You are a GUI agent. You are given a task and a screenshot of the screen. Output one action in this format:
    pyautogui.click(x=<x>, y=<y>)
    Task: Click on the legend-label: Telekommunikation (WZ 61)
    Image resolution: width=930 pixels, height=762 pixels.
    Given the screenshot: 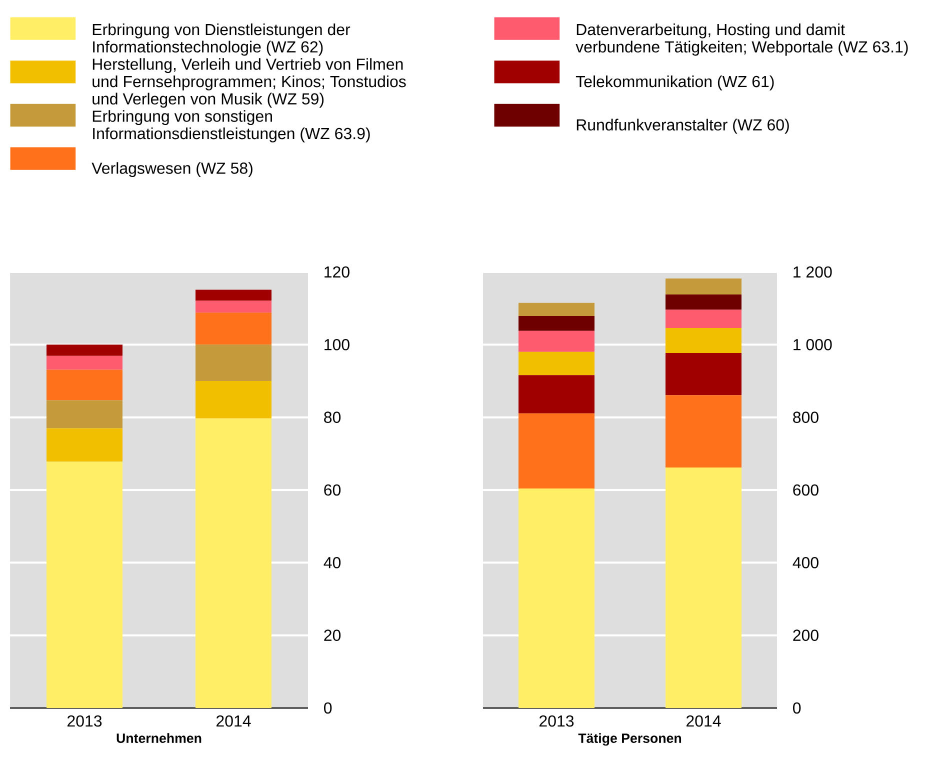 What is the action you would take?
    pyautogui.click(x=675, y=82)
    